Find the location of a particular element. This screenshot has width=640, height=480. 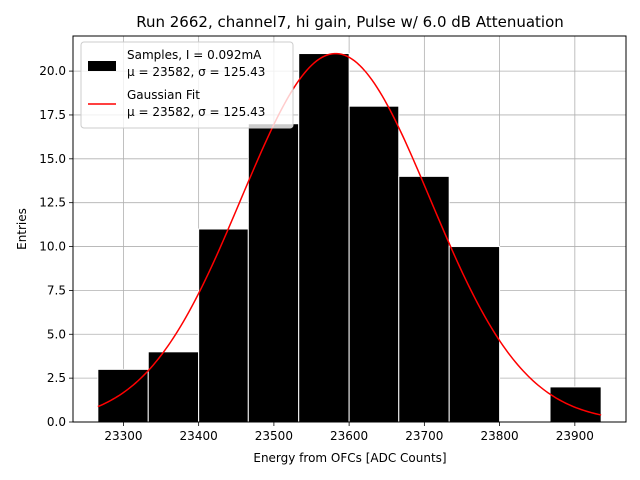

legend-samples-stats: μ = 23582, σ = 125.43 is located at coordinates (196, 72).